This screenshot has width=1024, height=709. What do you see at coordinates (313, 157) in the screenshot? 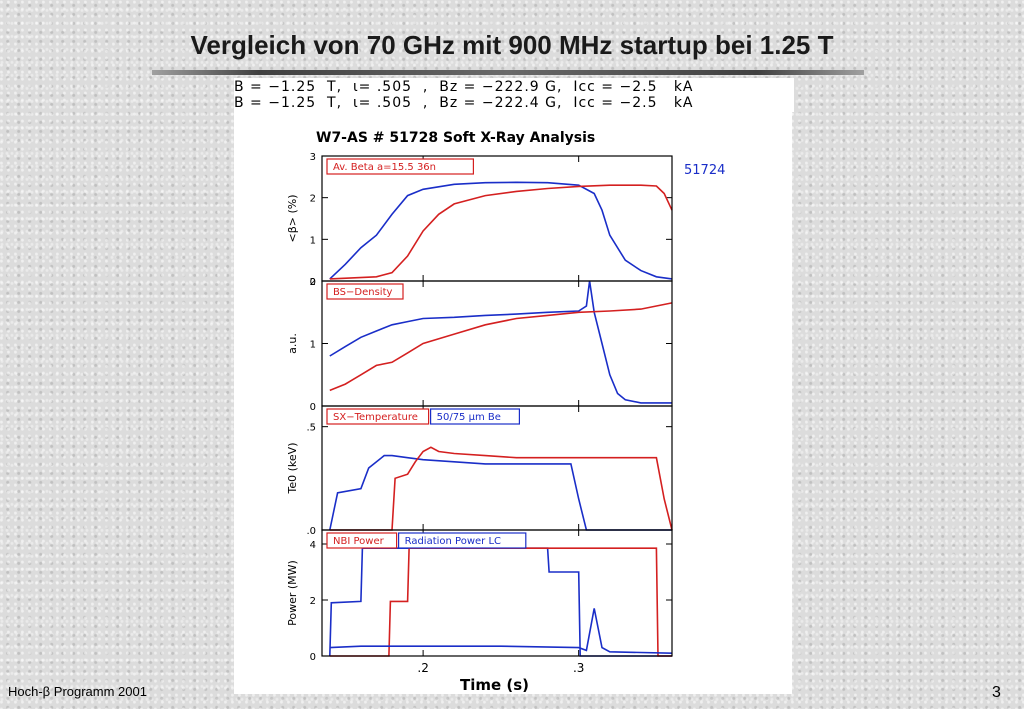
I see `y-tick-label: 3` at bounding box center [313, 157].